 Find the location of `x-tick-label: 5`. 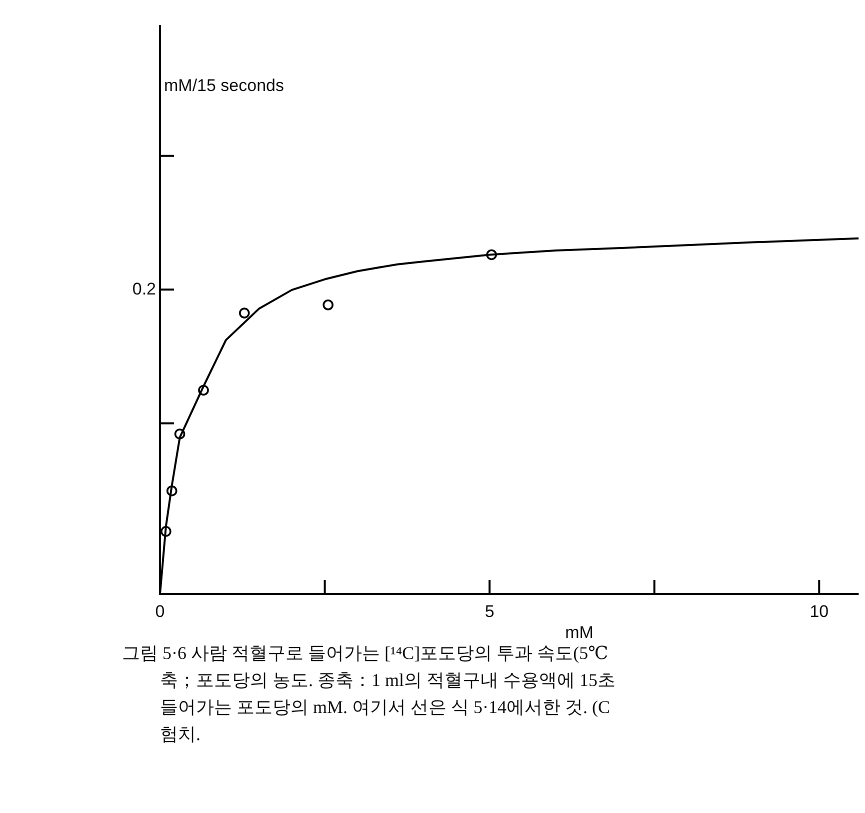

x-tick-label: 5 is located at coordinates (489, 611).